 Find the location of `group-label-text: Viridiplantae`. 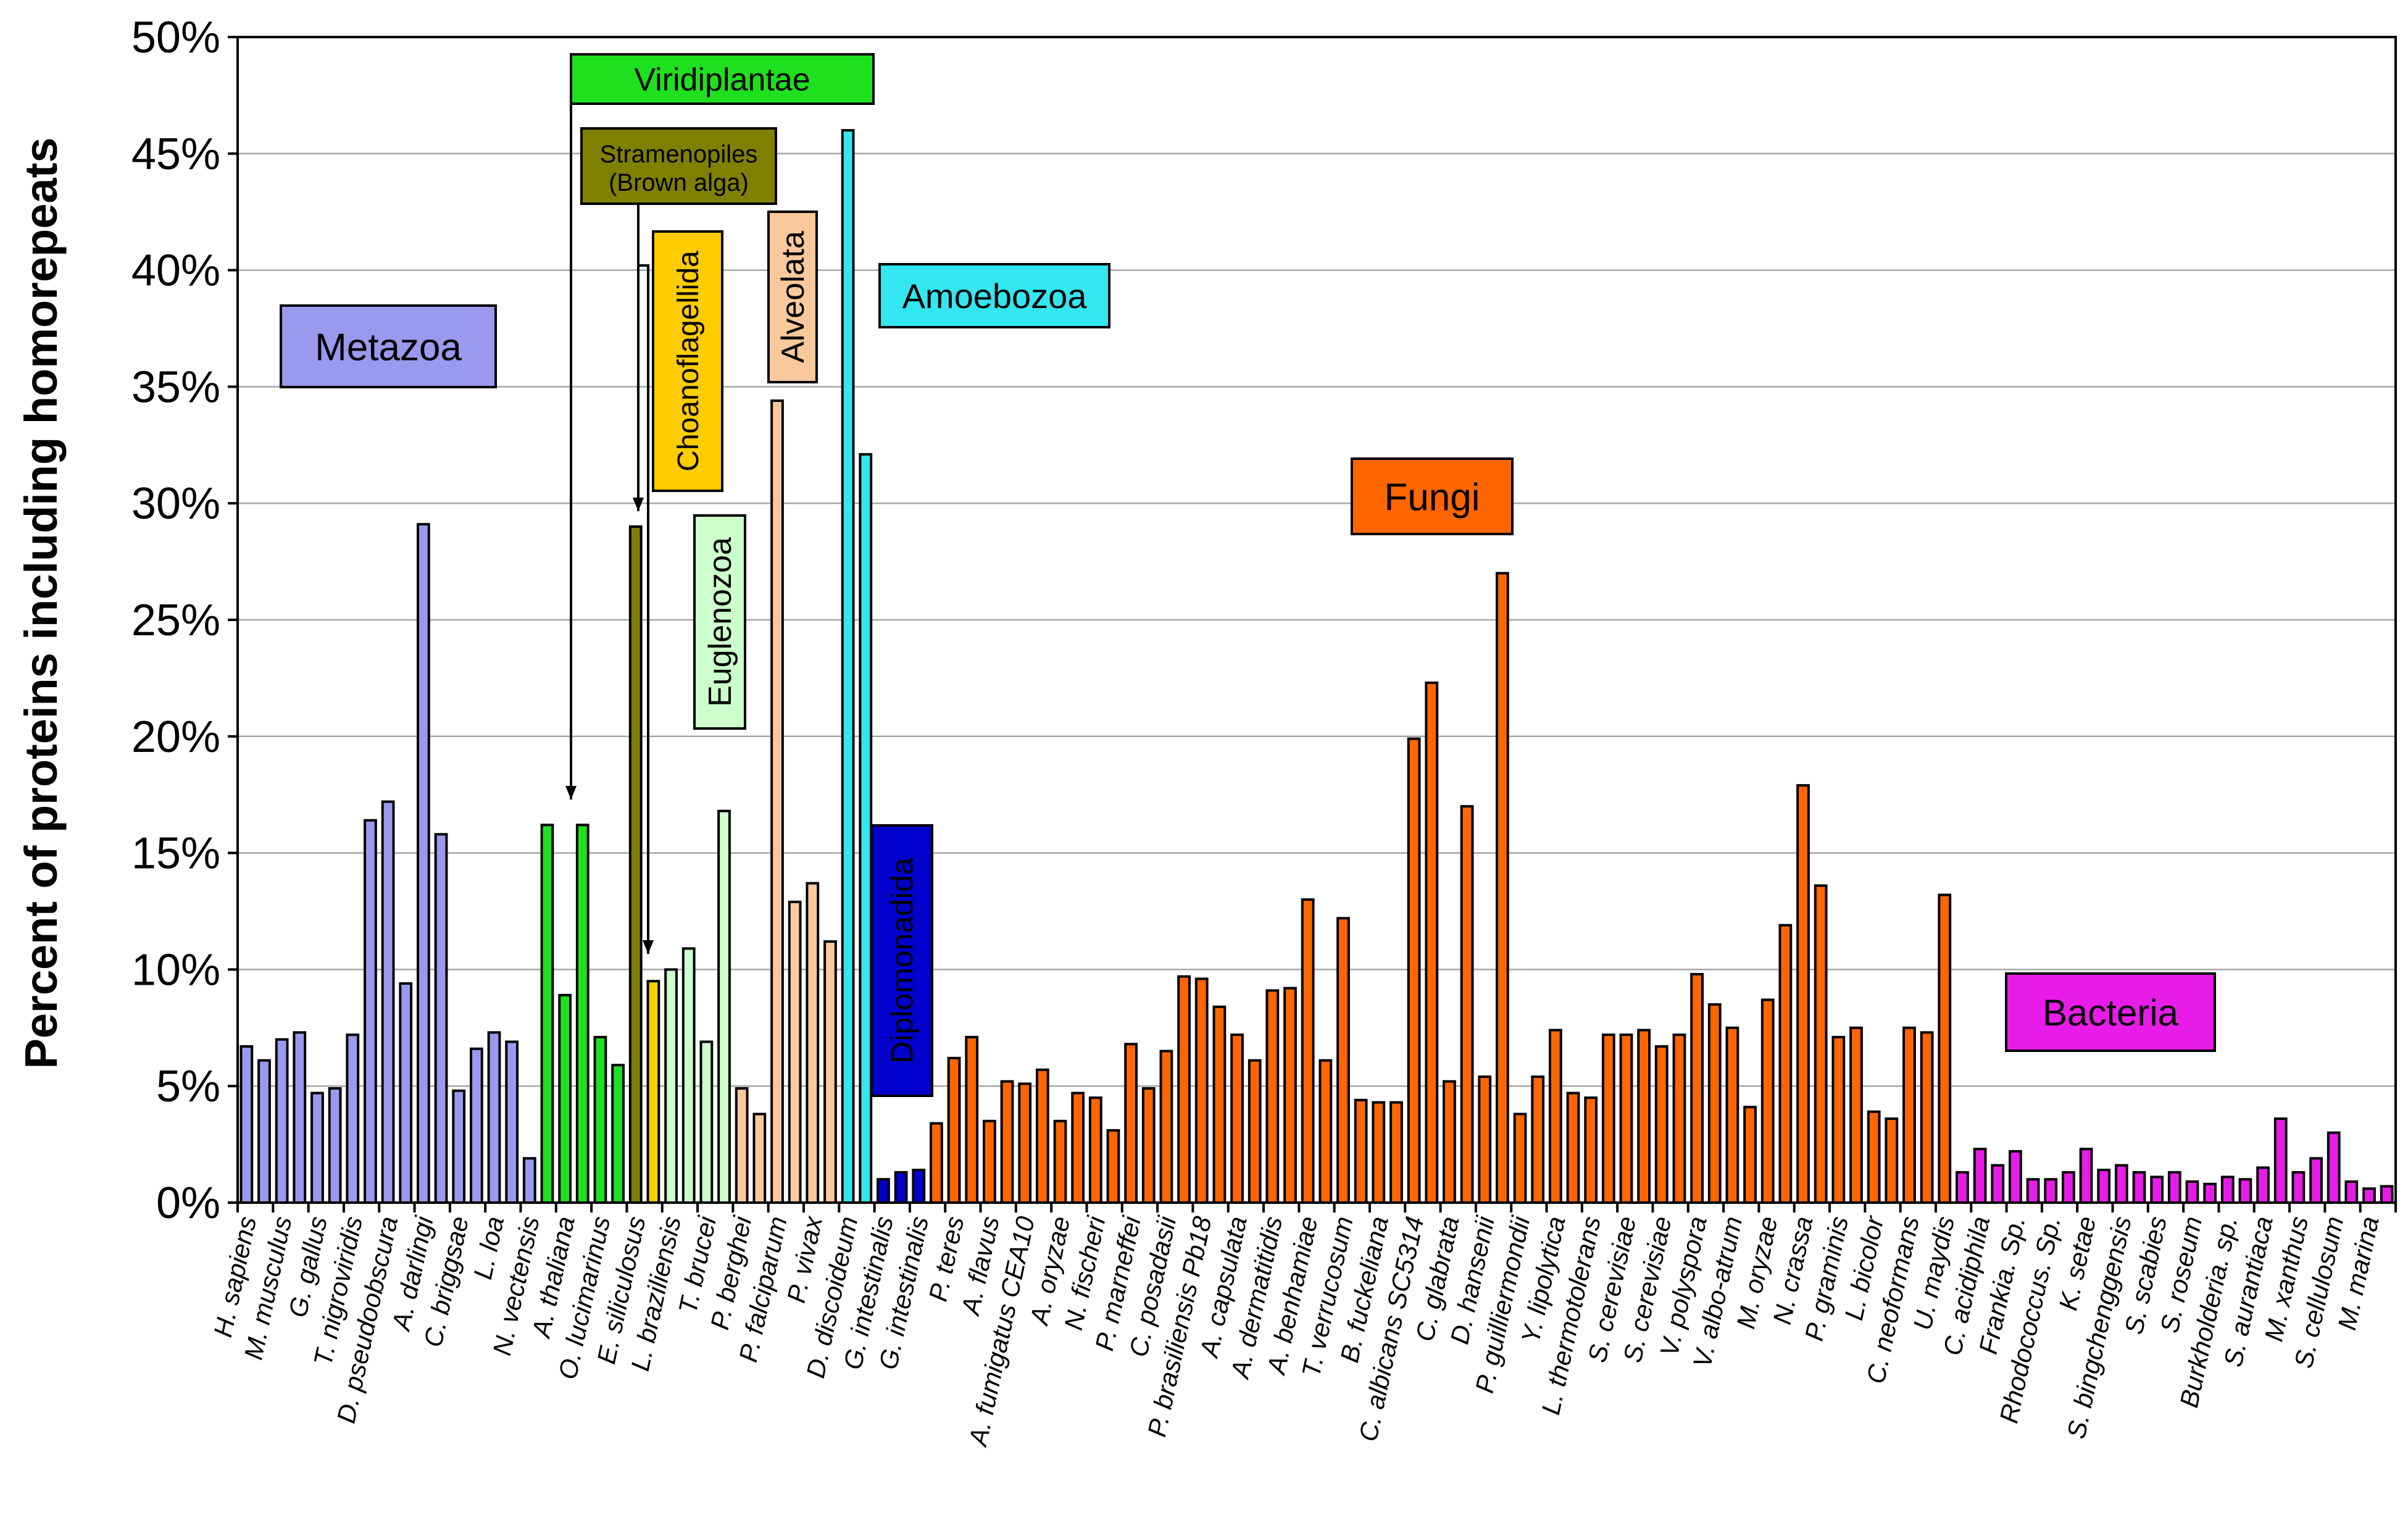

group-label-text: Viridiplantae is located at coordinates (722, 80).